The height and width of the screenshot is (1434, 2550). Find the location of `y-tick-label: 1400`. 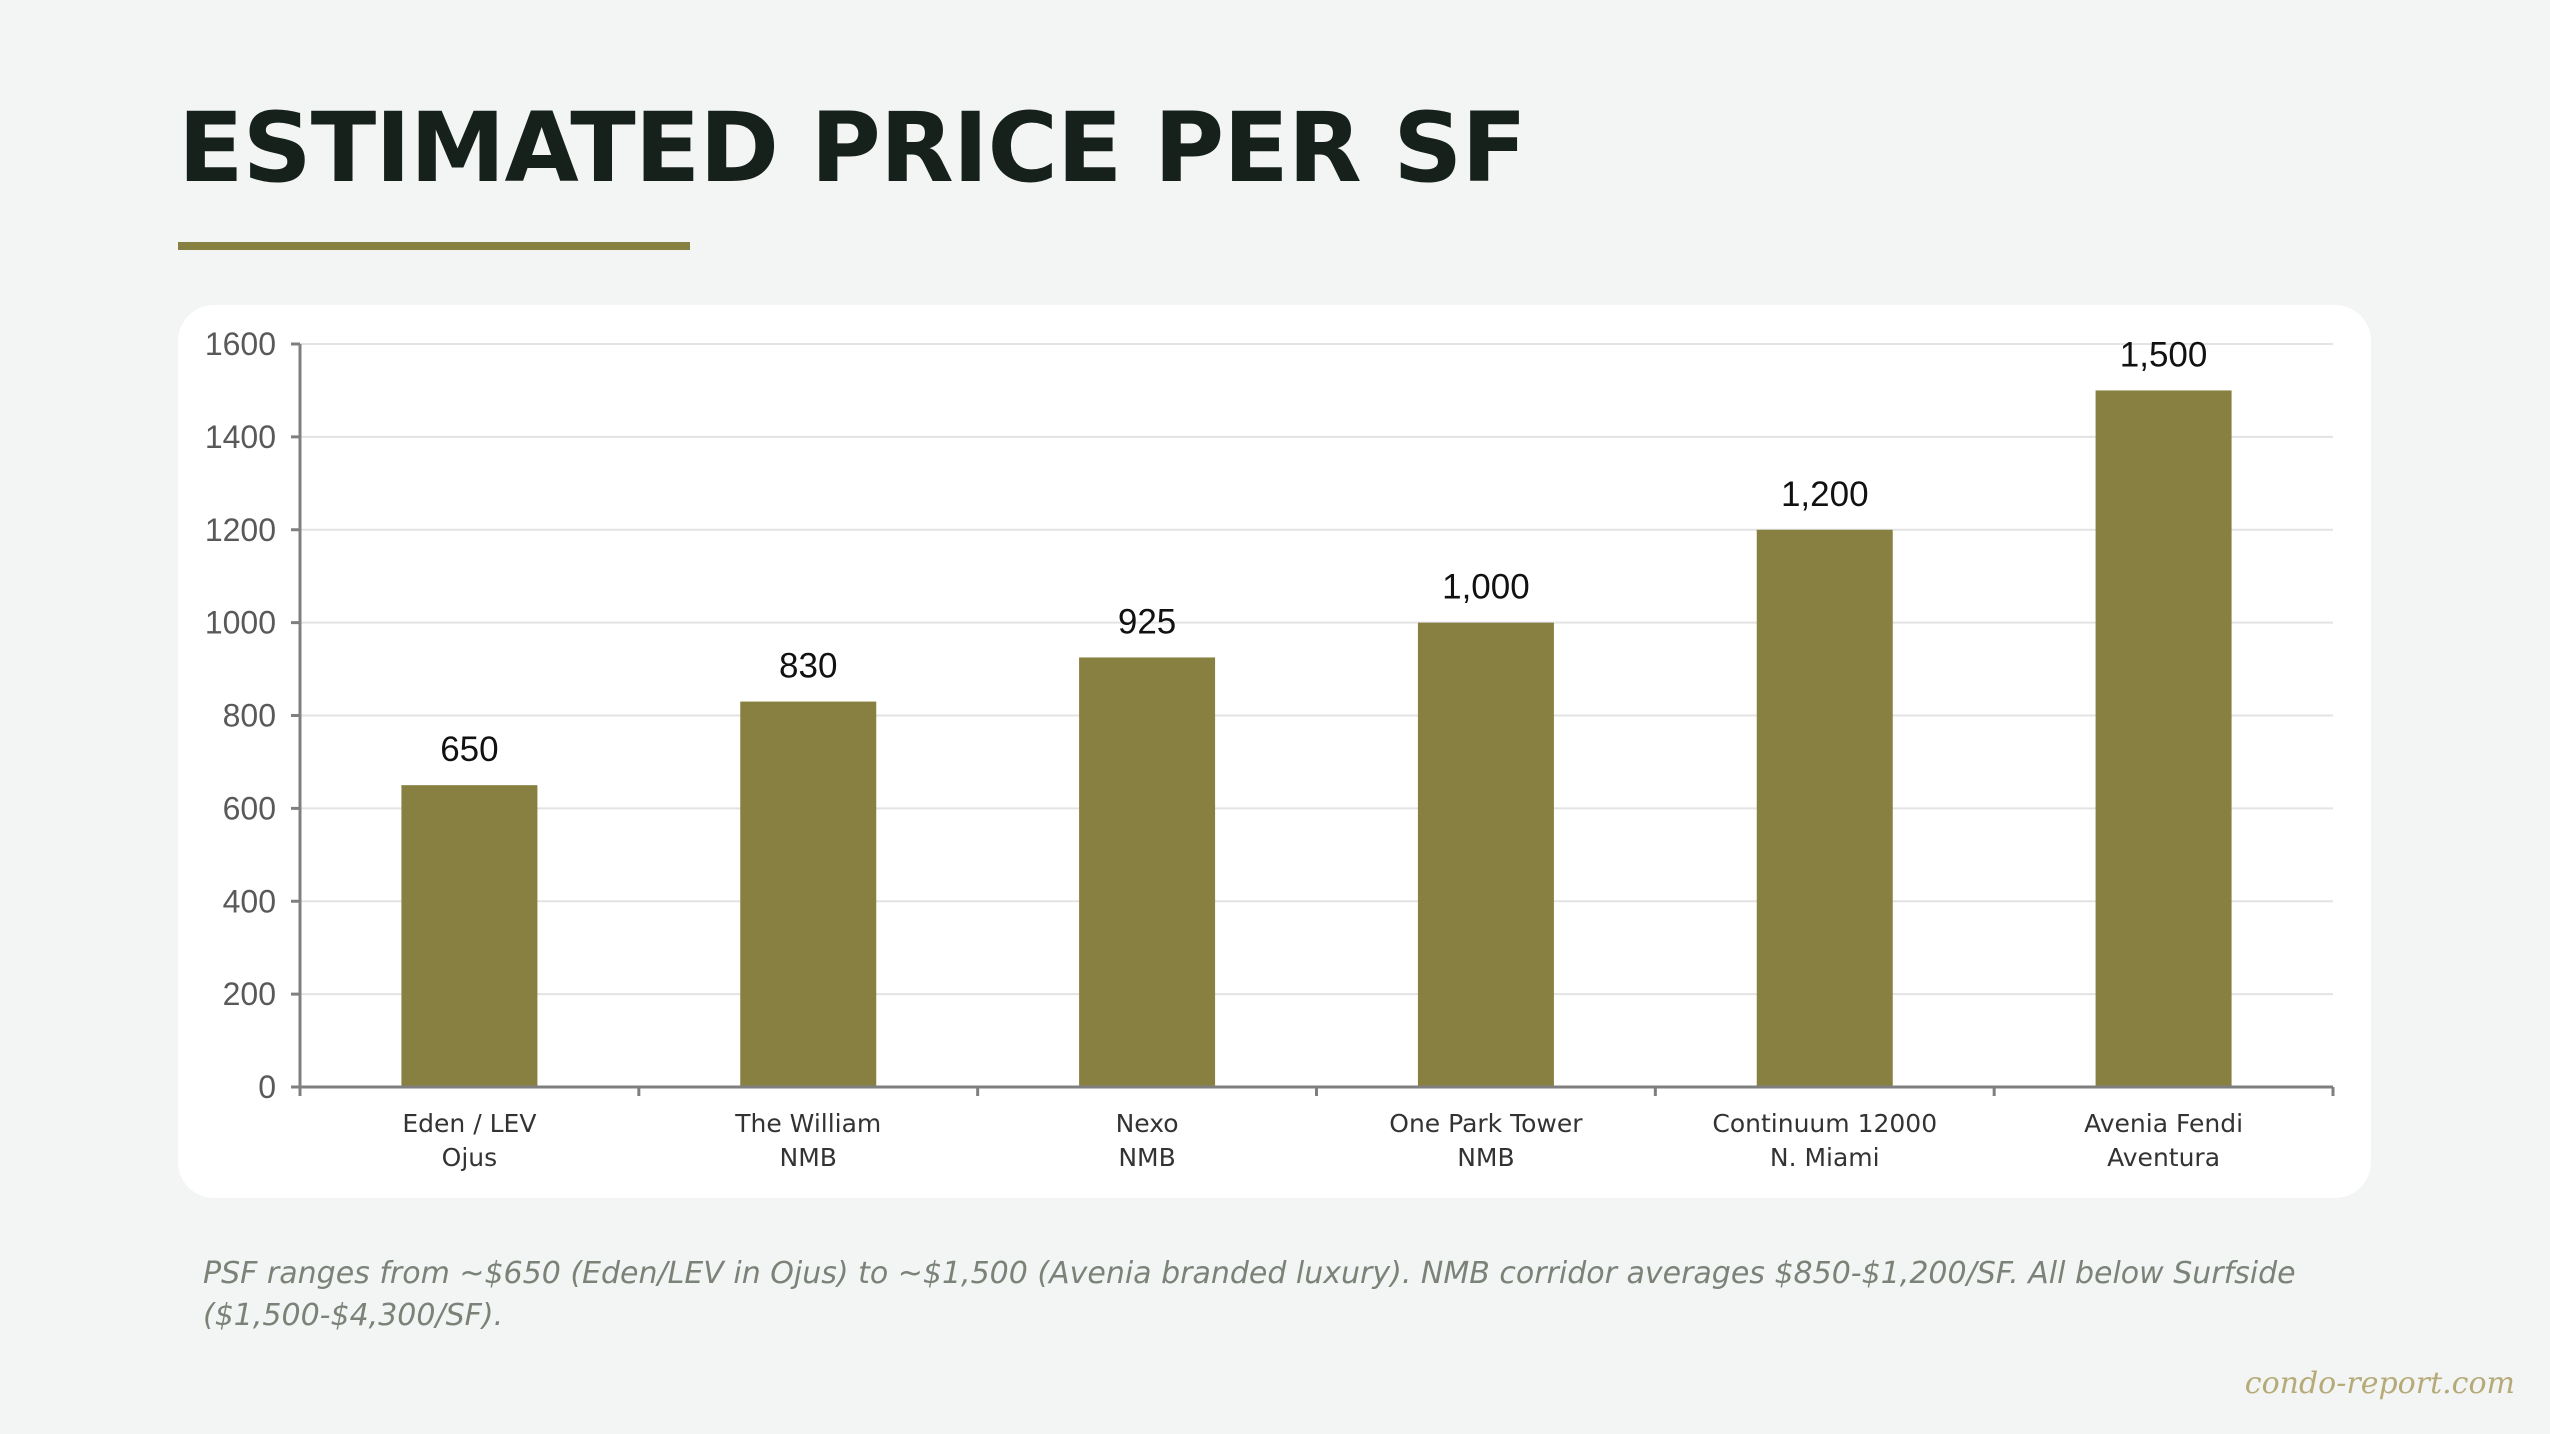

y-tick-label: 1400 is located at coordinates (240, 437).